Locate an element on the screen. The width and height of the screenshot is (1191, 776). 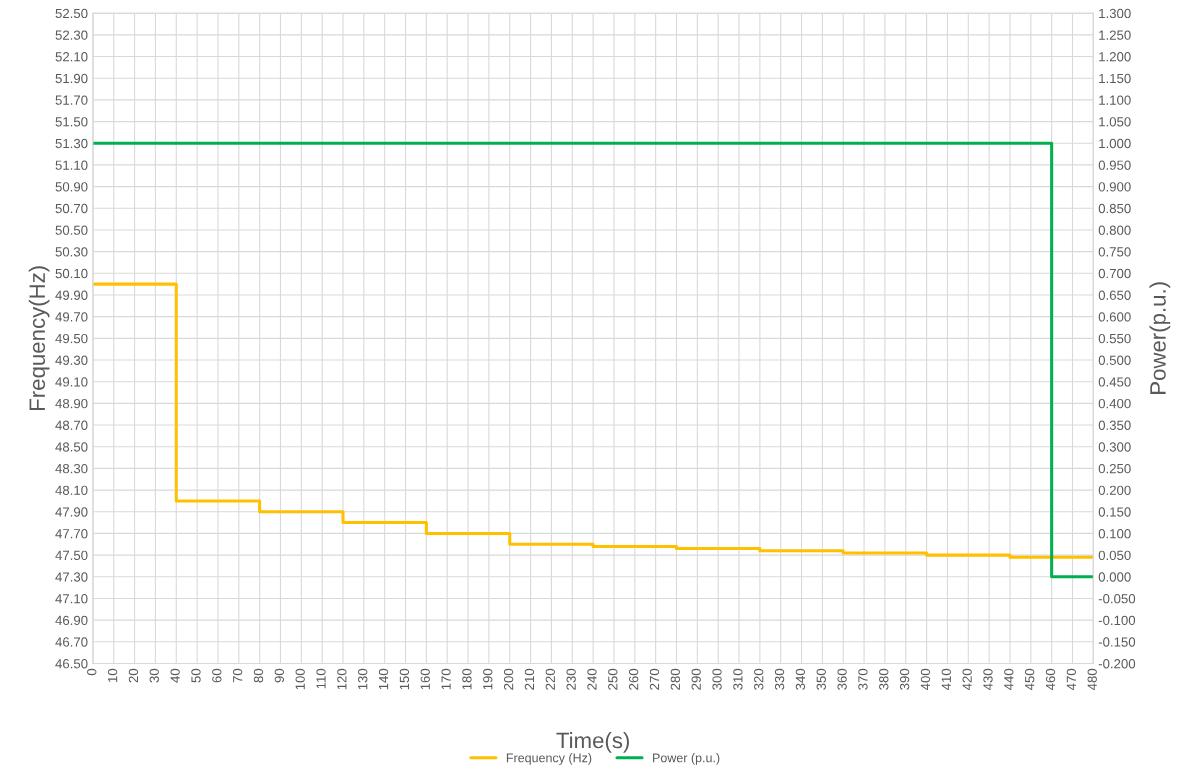
y2-tick-label: 1.150 is located at coordinates (1115, 78).